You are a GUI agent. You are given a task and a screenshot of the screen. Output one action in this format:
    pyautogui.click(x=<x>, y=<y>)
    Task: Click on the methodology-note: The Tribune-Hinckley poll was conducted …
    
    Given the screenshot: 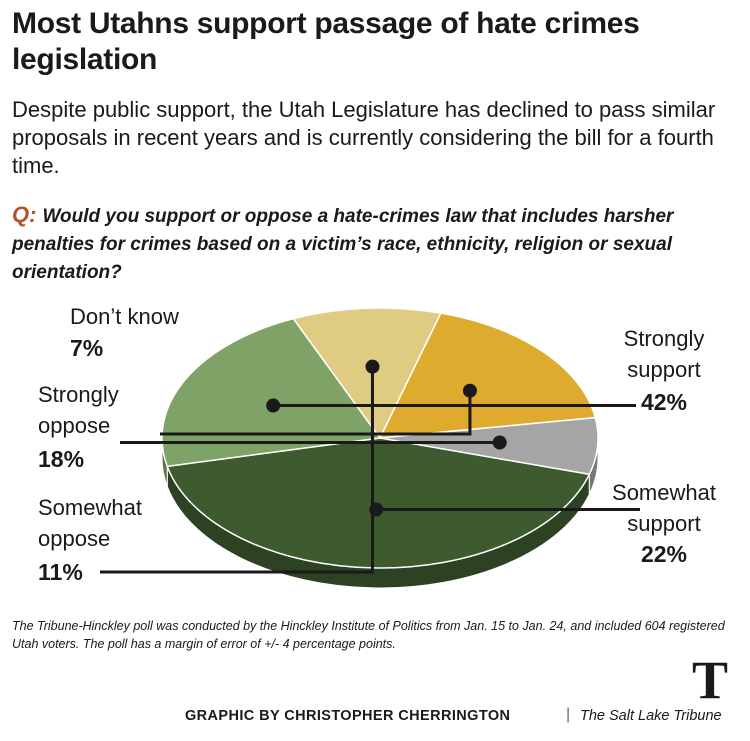 What is the action you would take?
    pyautogui.click(x=368, y=635)
    